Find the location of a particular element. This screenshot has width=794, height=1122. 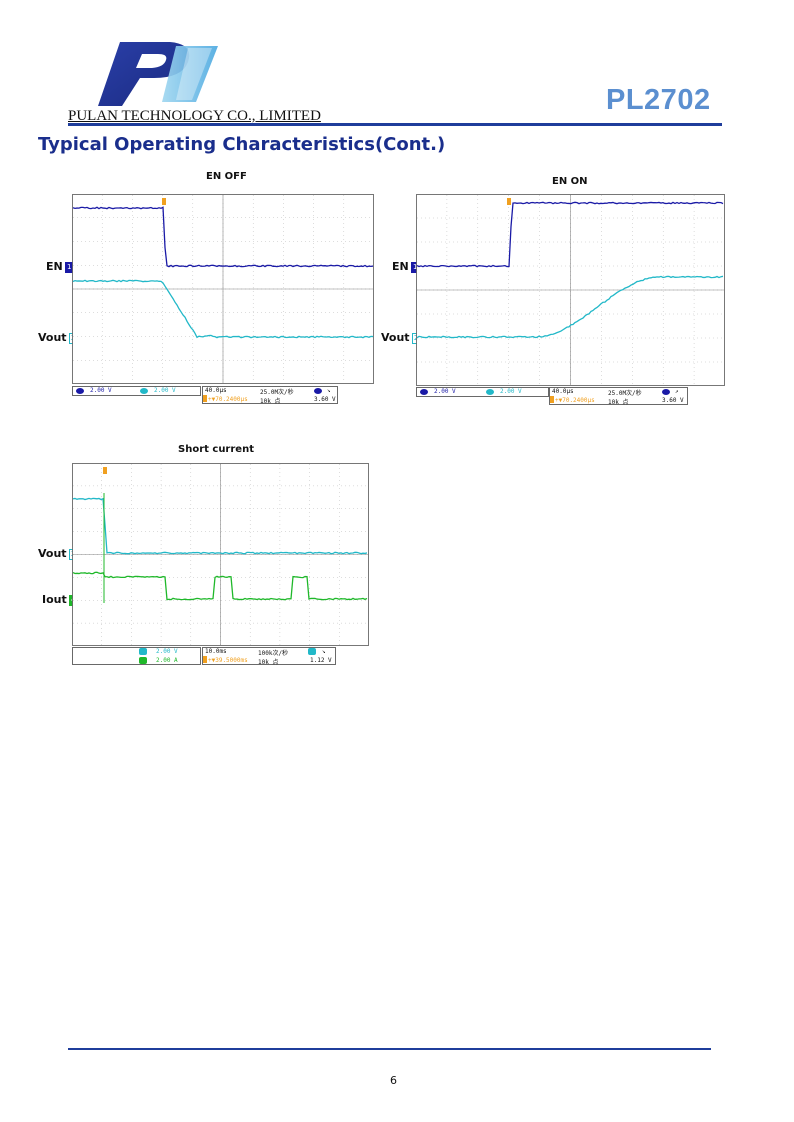

scope-en-on-title: EN ON is located at coordinates (570, 181).